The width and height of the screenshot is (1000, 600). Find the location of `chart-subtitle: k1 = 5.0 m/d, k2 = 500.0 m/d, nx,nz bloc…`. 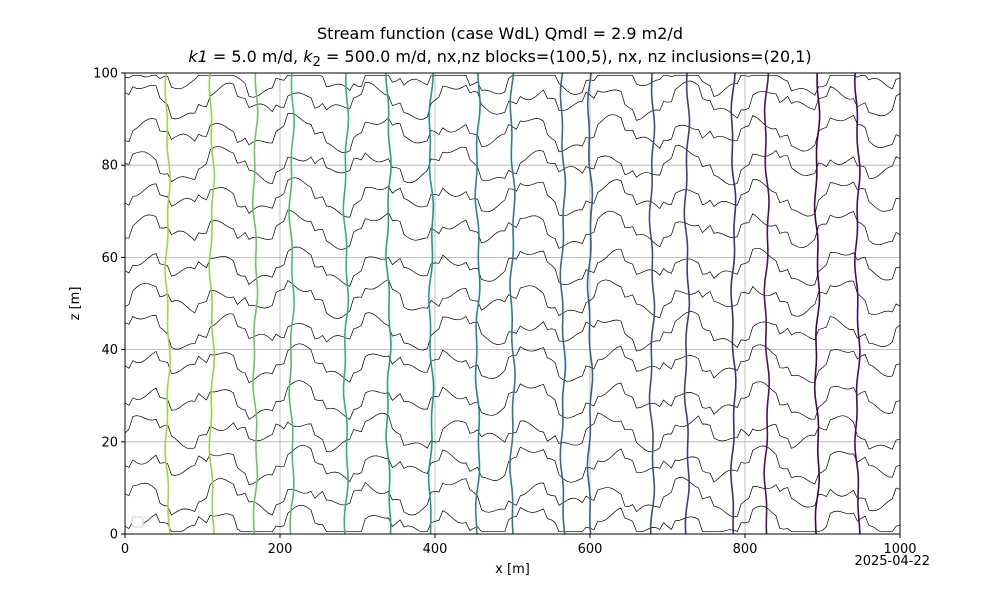

chart-subtitle: k1 = 5.0 m/d, k2 = 500.0 m/d, nx,nz bloc… is located at coordinates (500, 58).